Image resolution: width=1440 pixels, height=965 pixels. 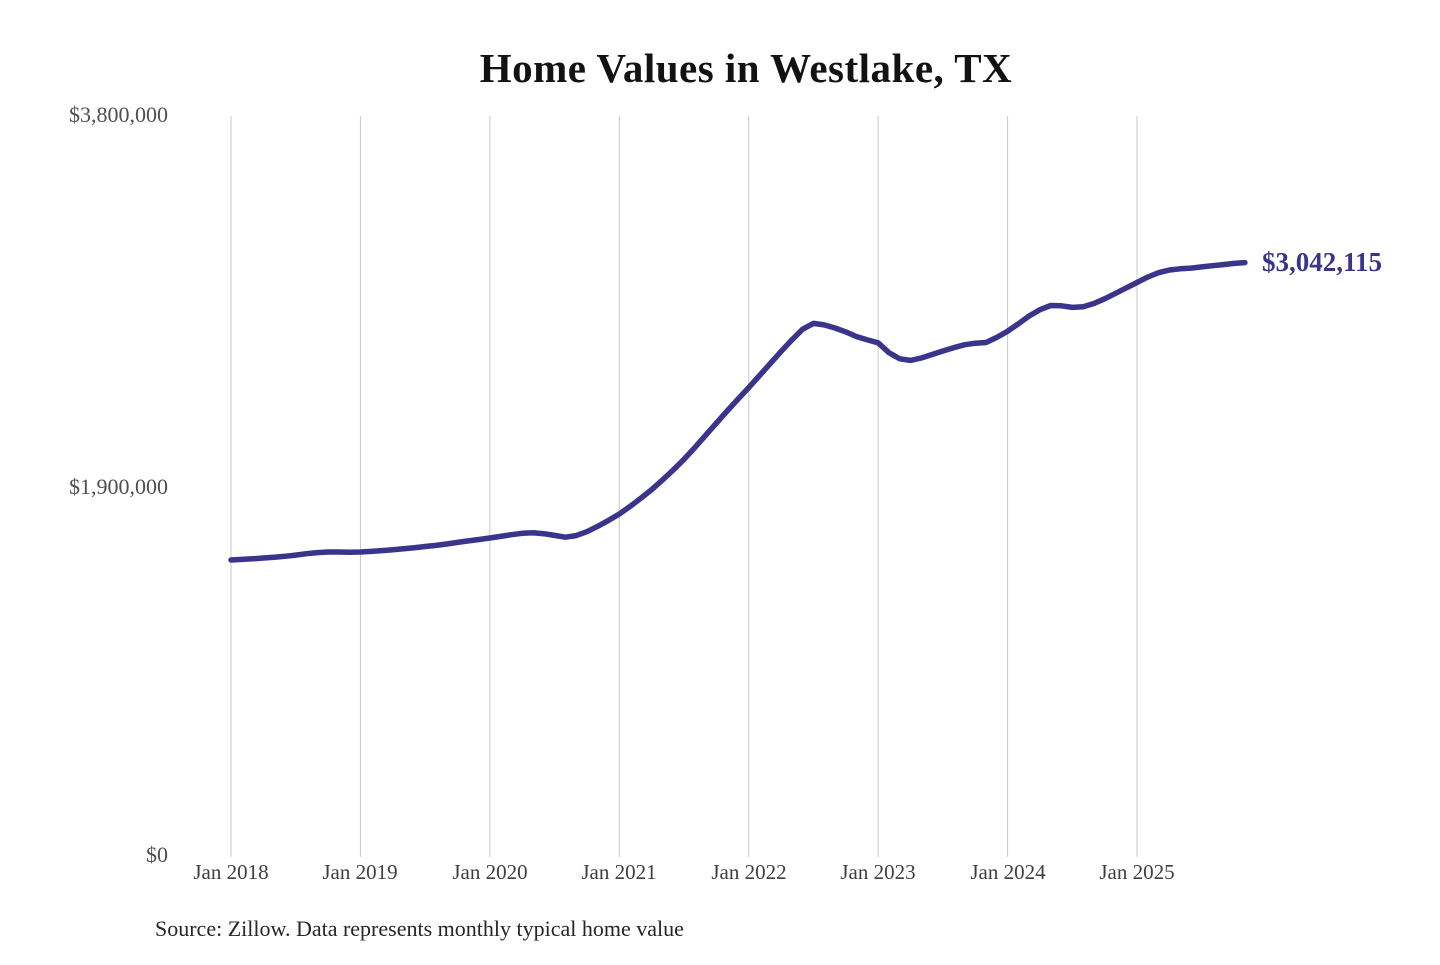 What do you see at coordinates (1322, 262) in the screenshot?
I see `end-value-label: $3,042,115` at bounding box center [1322, 262].